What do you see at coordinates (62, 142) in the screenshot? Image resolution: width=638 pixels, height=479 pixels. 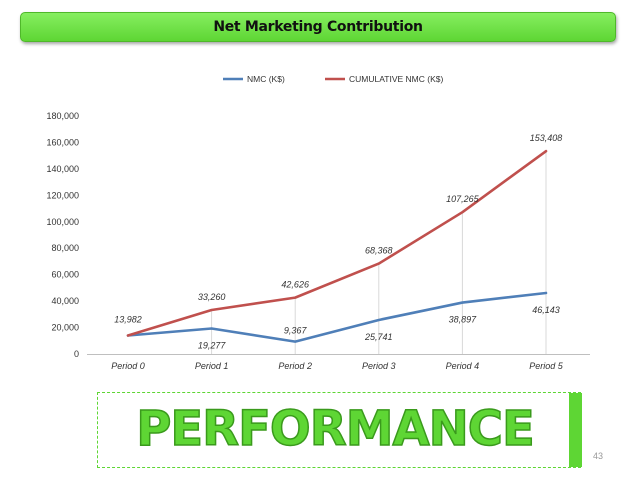 I see `y-tick-label: 160,000` at bounding box center [62, 142].